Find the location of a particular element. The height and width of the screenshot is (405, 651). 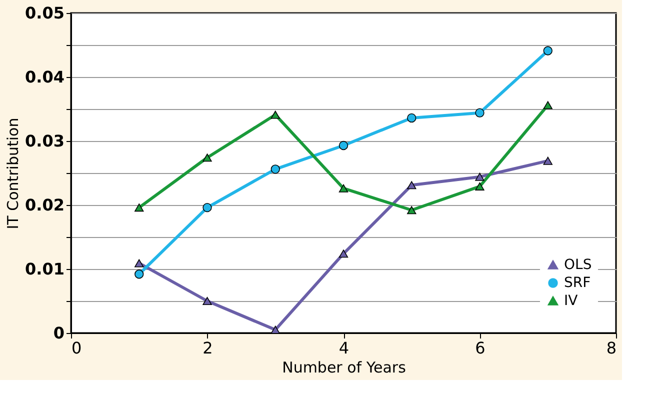

y-tick-label: 0 is located at coordinates (58, 333).